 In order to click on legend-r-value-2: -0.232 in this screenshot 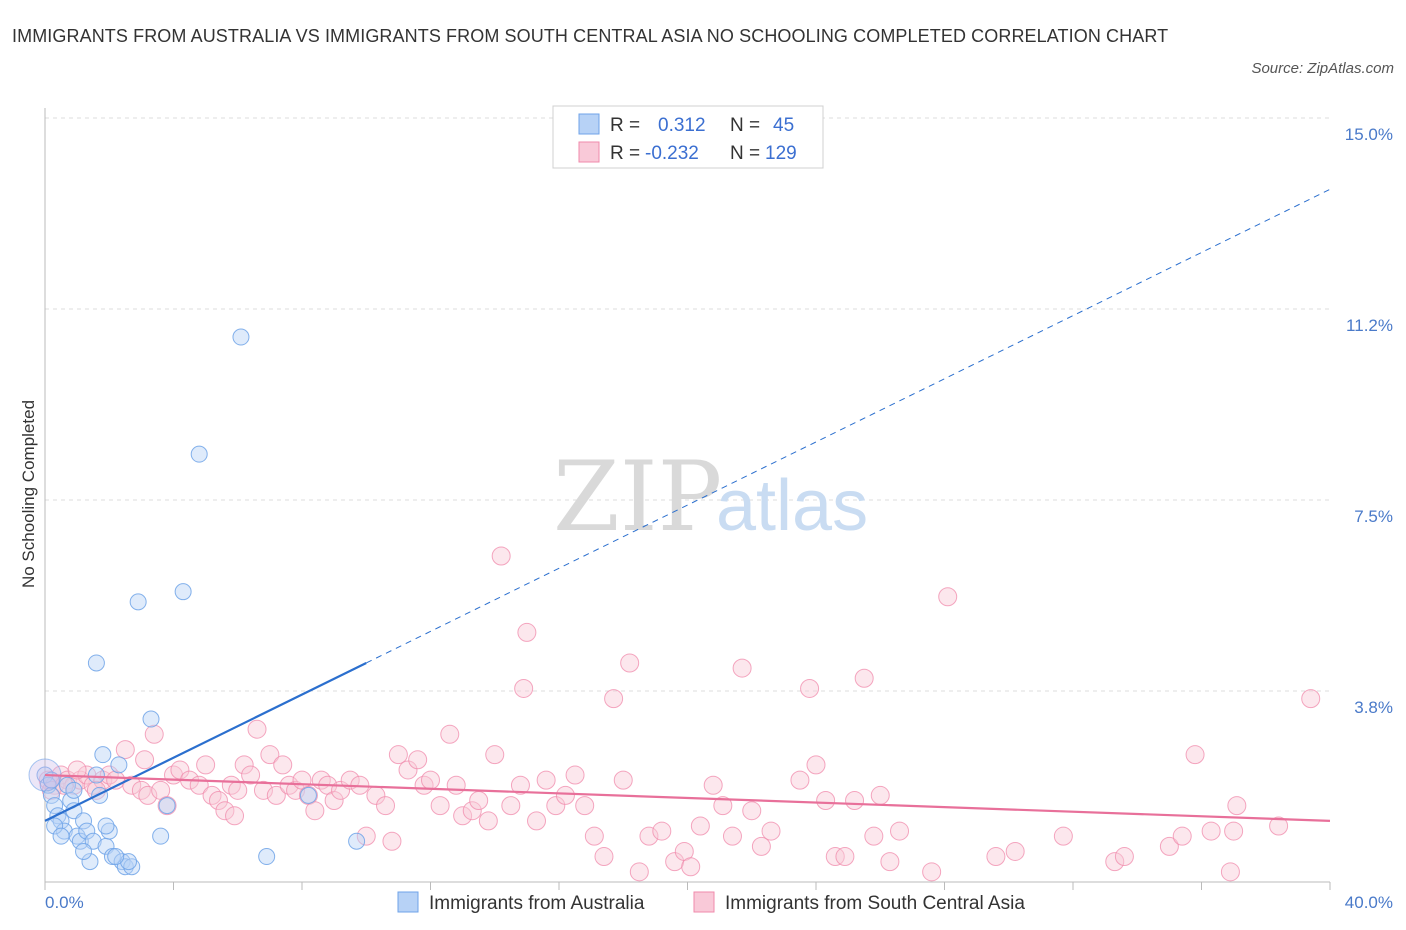, I will do `click(672, 153)`.